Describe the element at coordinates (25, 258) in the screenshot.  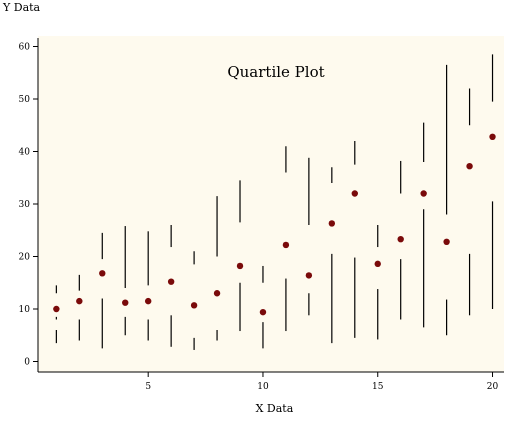
I see `y-tick-label: 20` at that location.